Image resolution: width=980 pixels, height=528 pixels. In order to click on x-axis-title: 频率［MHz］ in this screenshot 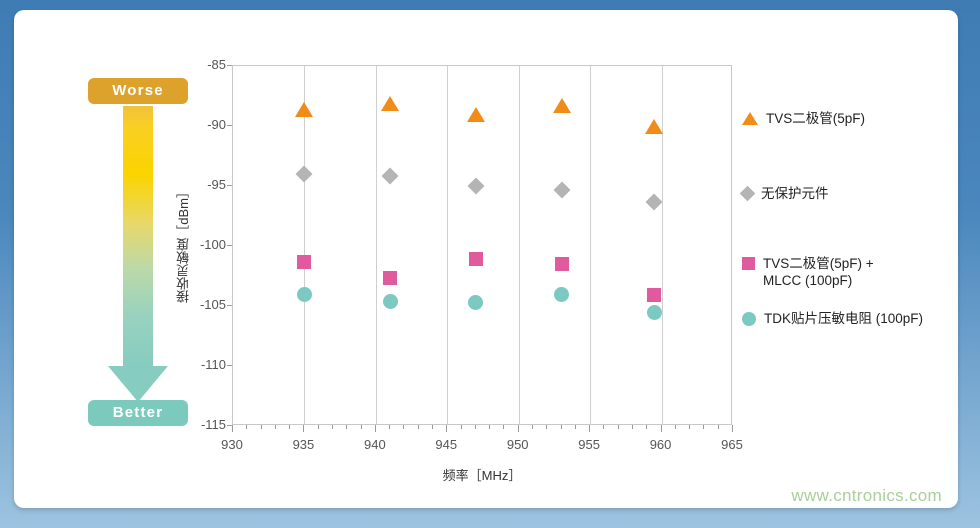, I will do `click(482, 475)`.